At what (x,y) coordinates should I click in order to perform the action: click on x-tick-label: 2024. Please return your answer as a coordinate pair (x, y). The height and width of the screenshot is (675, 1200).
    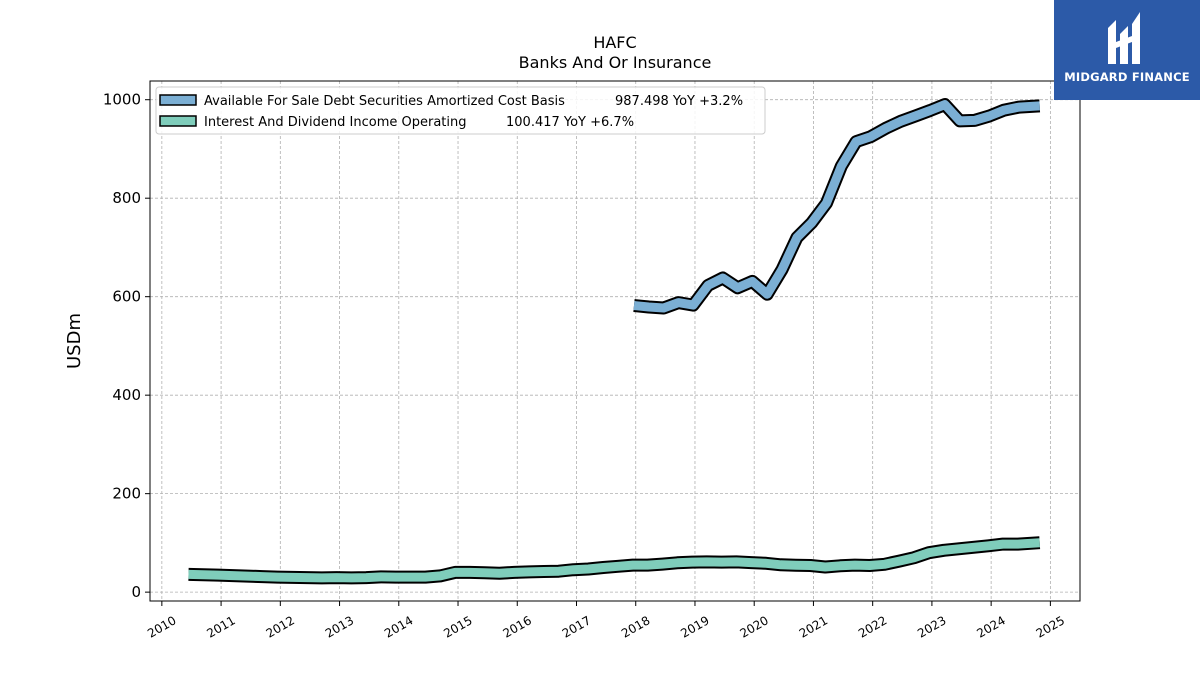
    Looking at the image, I should click on (990, 626).